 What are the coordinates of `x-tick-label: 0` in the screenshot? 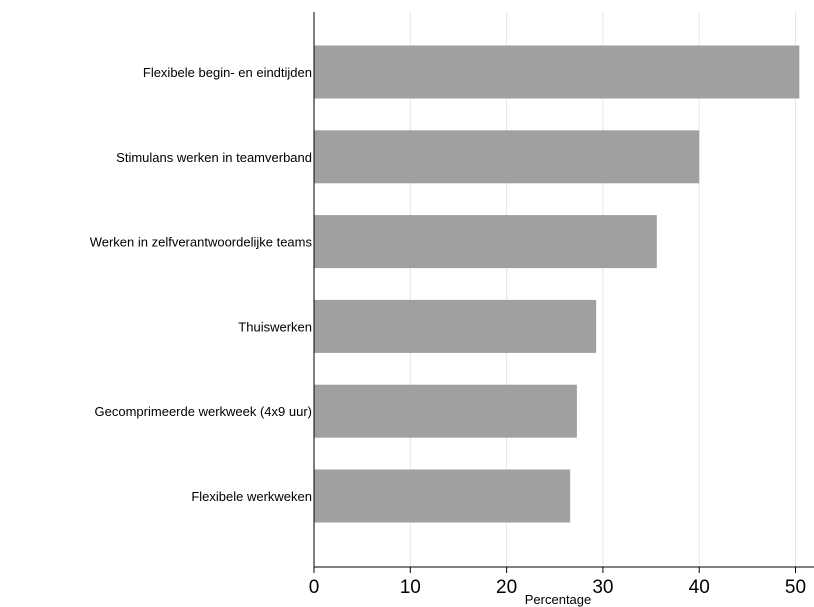 It's located at (314, 587).